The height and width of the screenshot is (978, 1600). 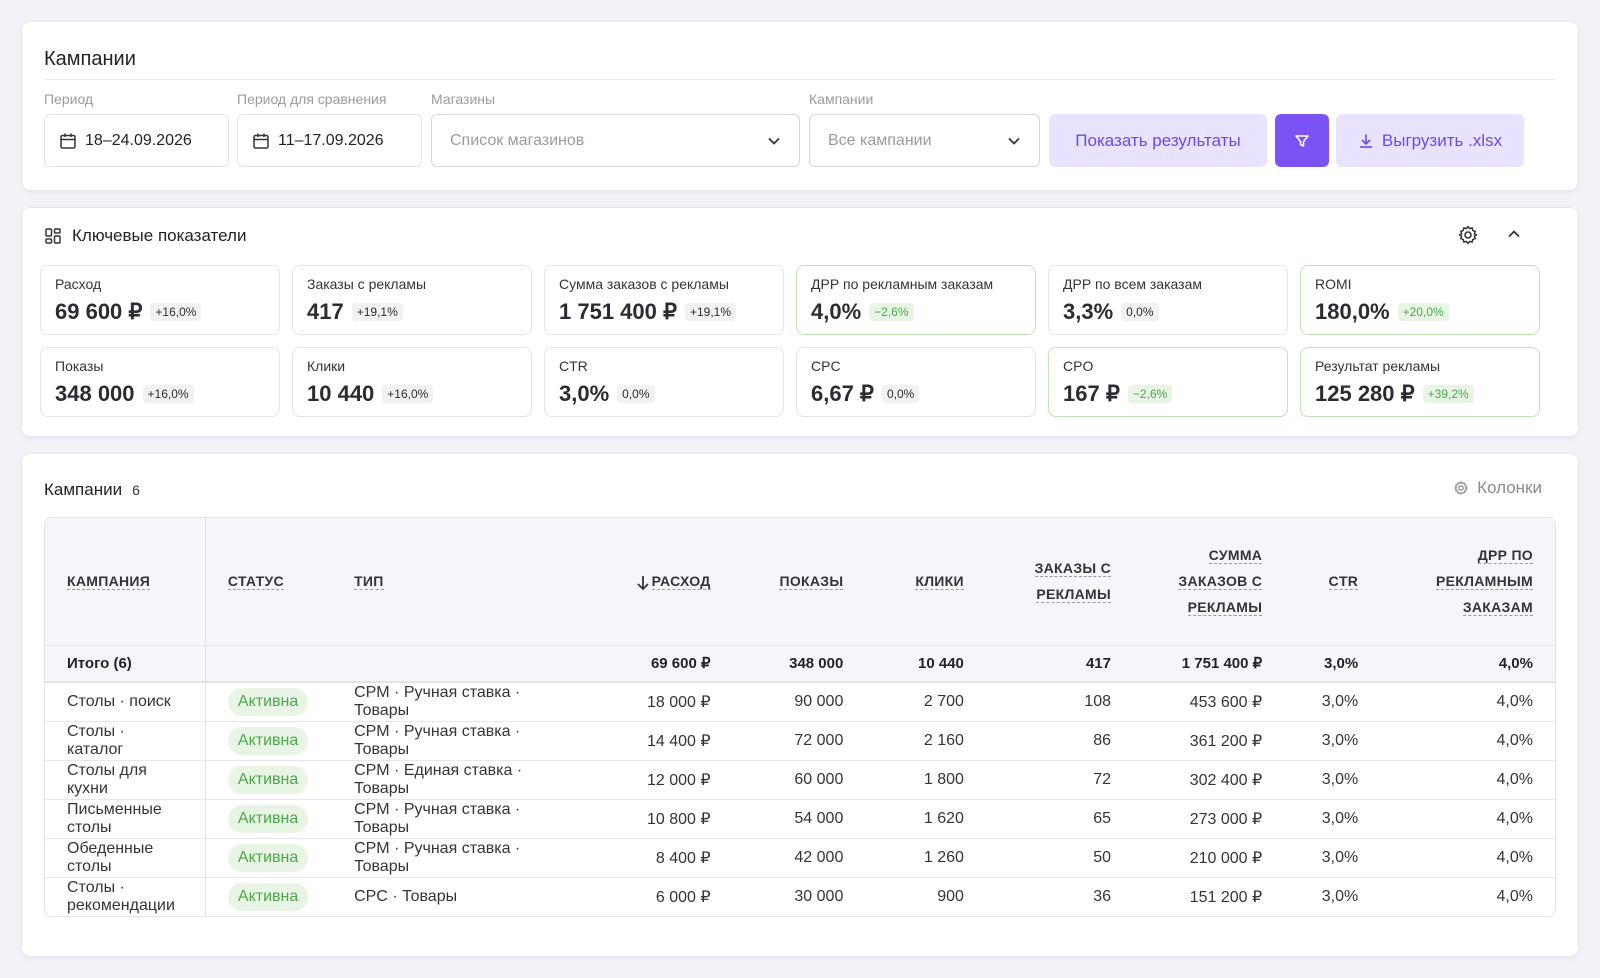 I want to click on metric-delta: +19,1%, so click(x=377, y=312).